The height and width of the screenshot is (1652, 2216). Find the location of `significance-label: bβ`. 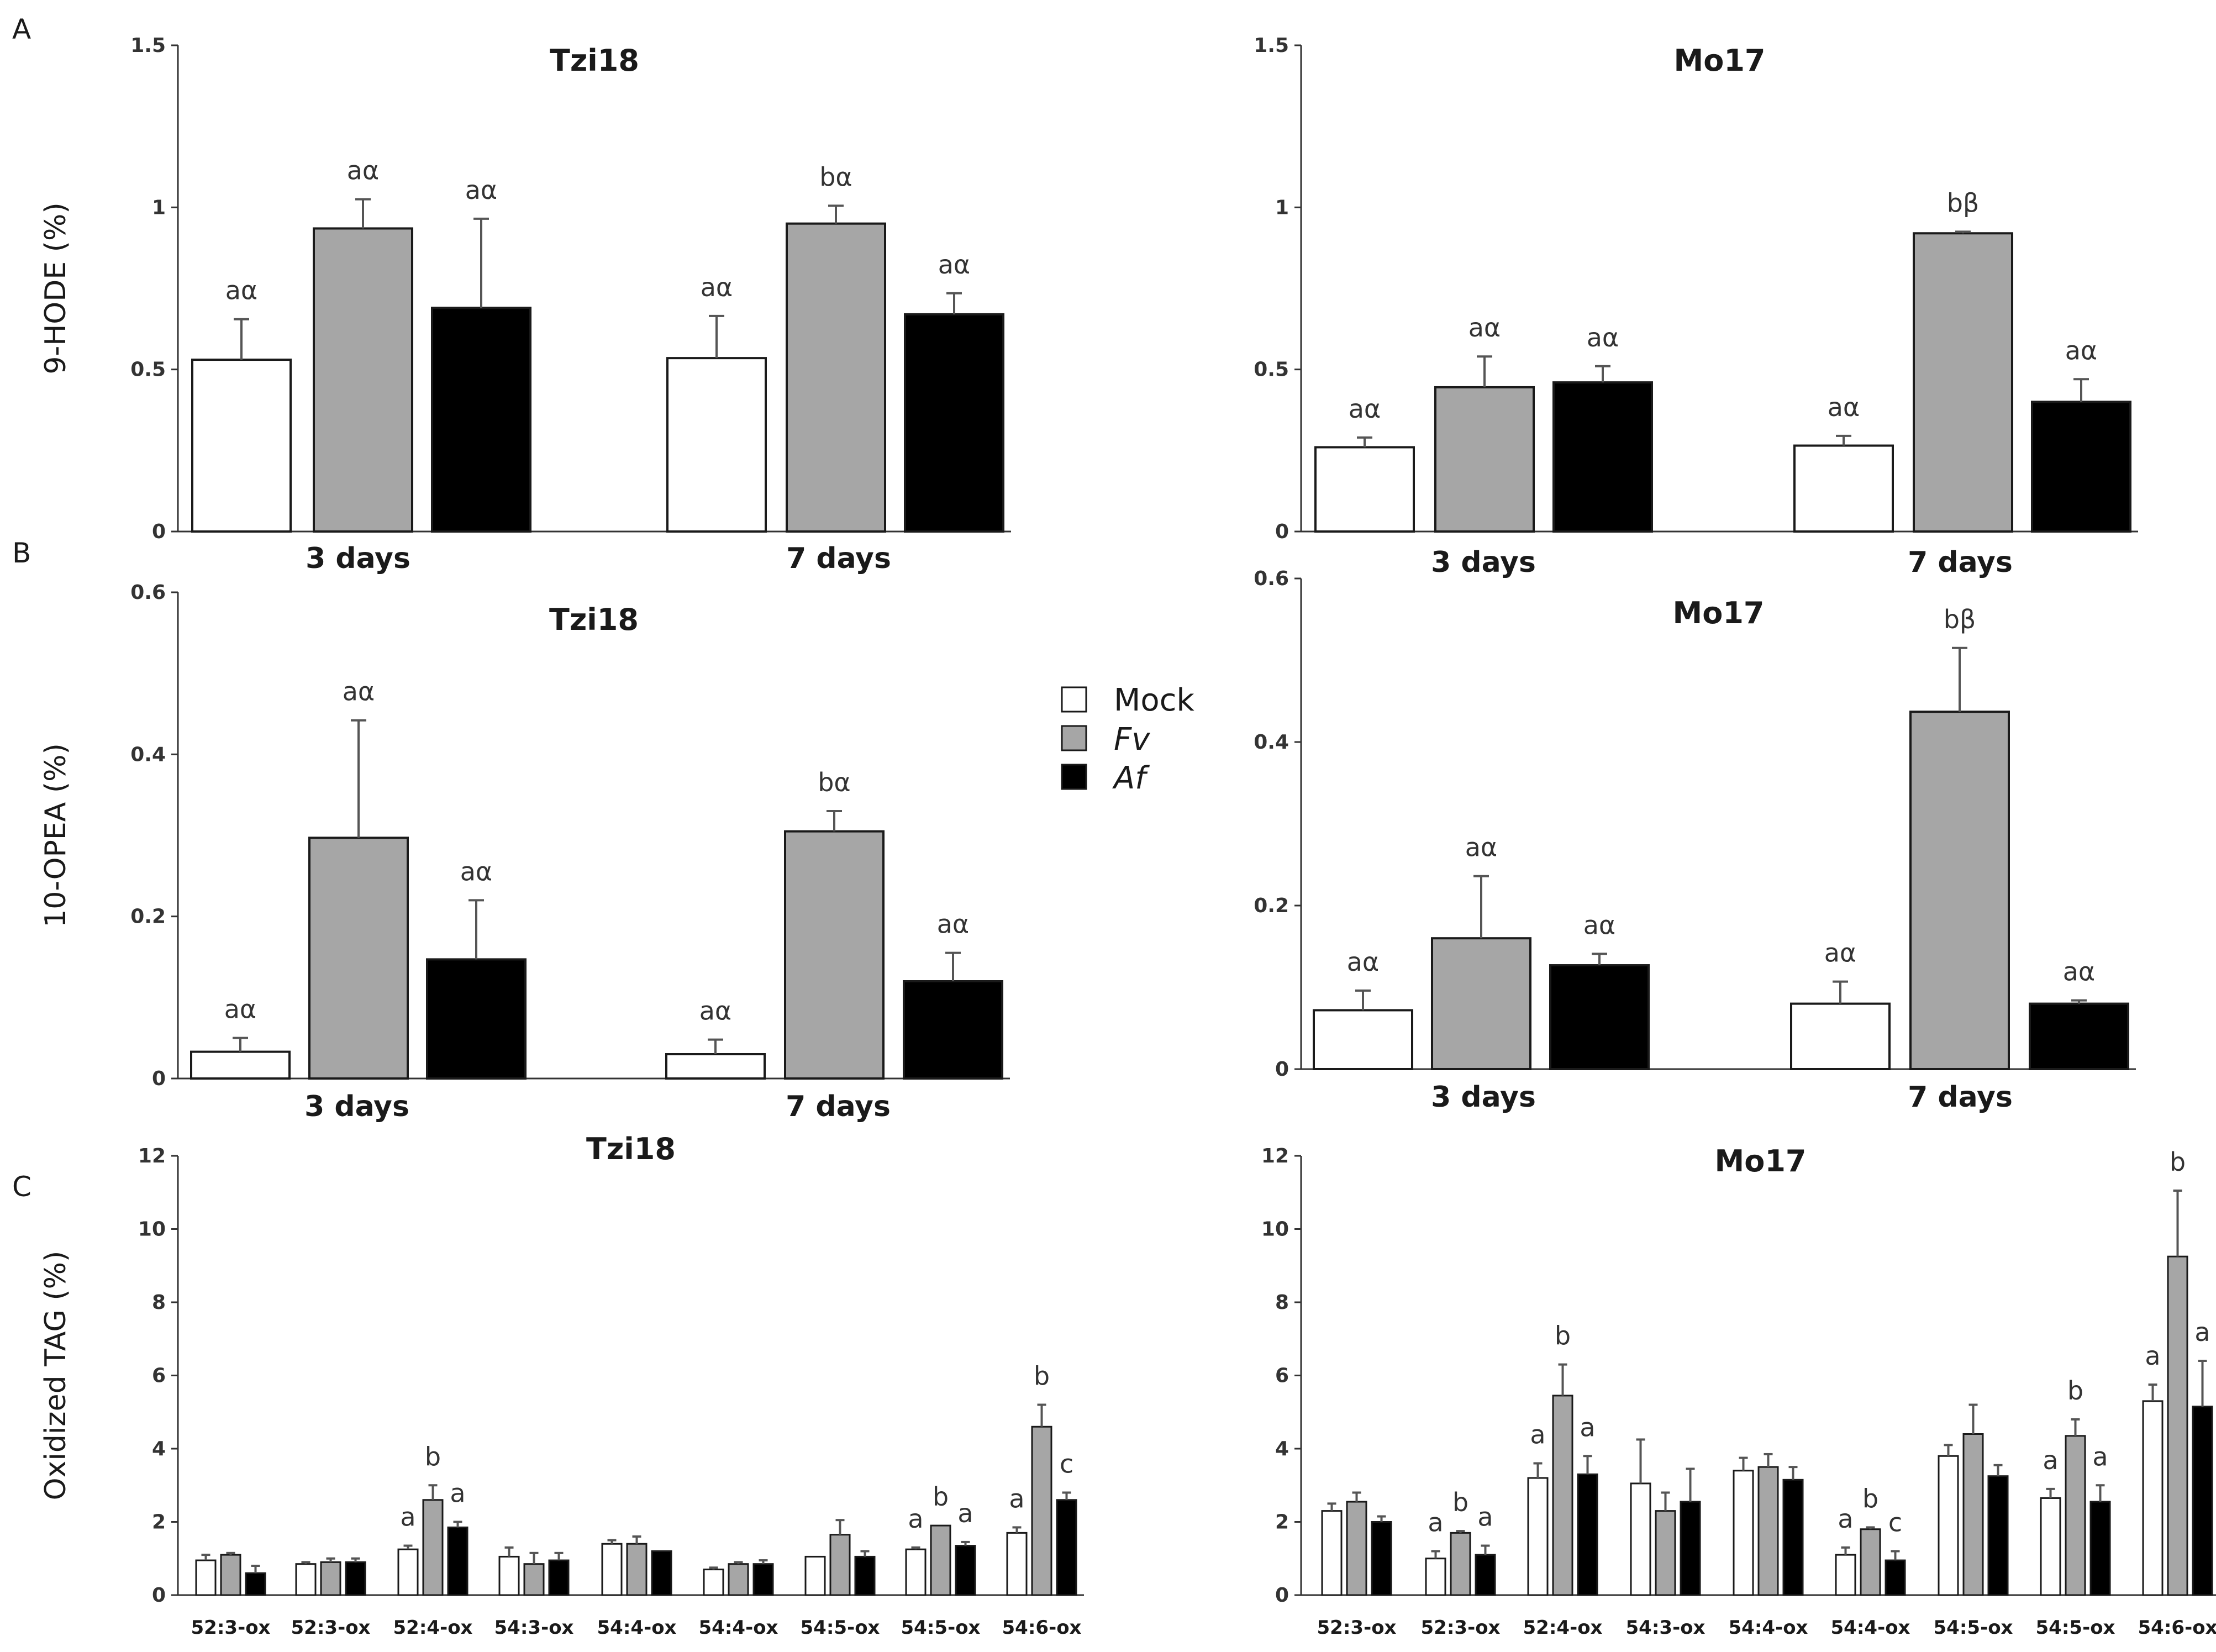

significance-label: bβ is located at coordinates (1963, 203).